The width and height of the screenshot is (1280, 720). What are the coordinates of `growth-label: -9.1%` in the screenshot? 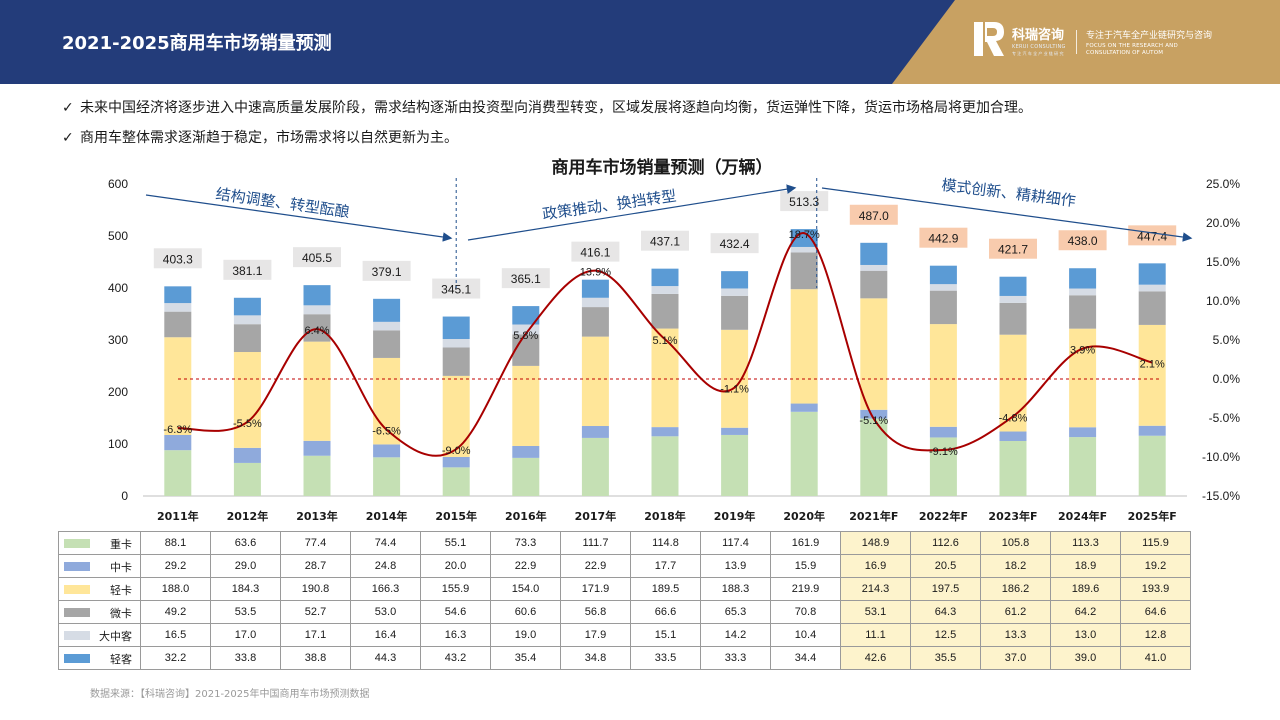 It's located at (943, 452).